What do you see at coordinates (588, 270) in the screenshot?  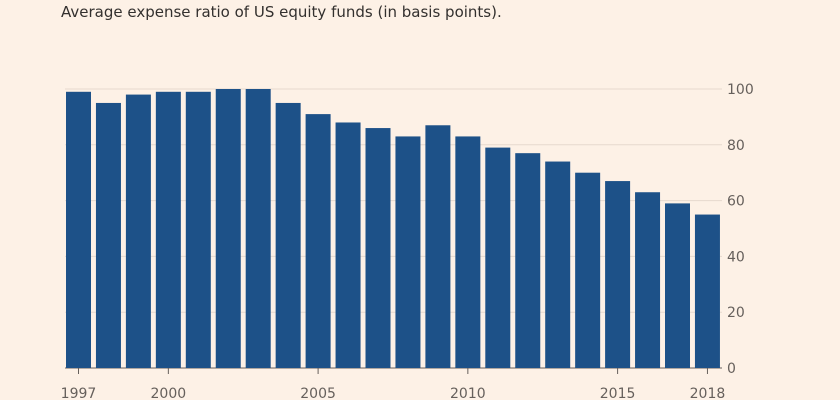 I see `bar-2014` at bounding box center [588, 270].